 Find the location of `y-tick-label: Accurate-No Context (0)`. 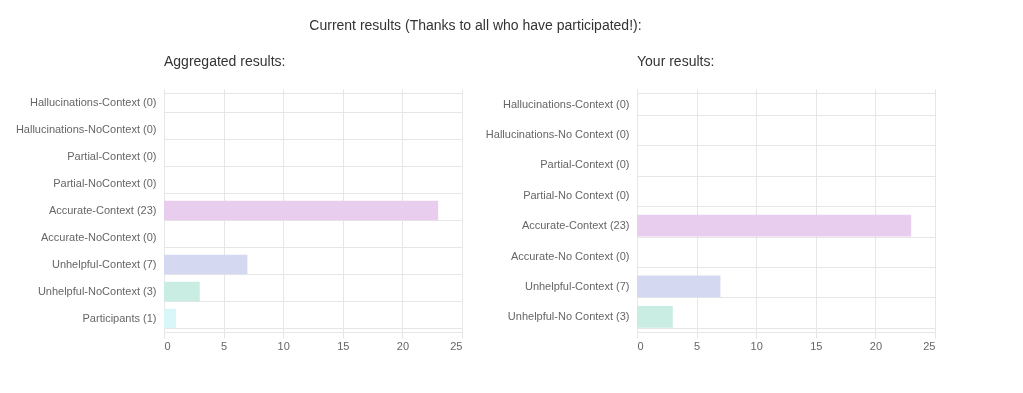

y-tick-label: Accurate-No Context (0) is located at coordinates (570, 255).